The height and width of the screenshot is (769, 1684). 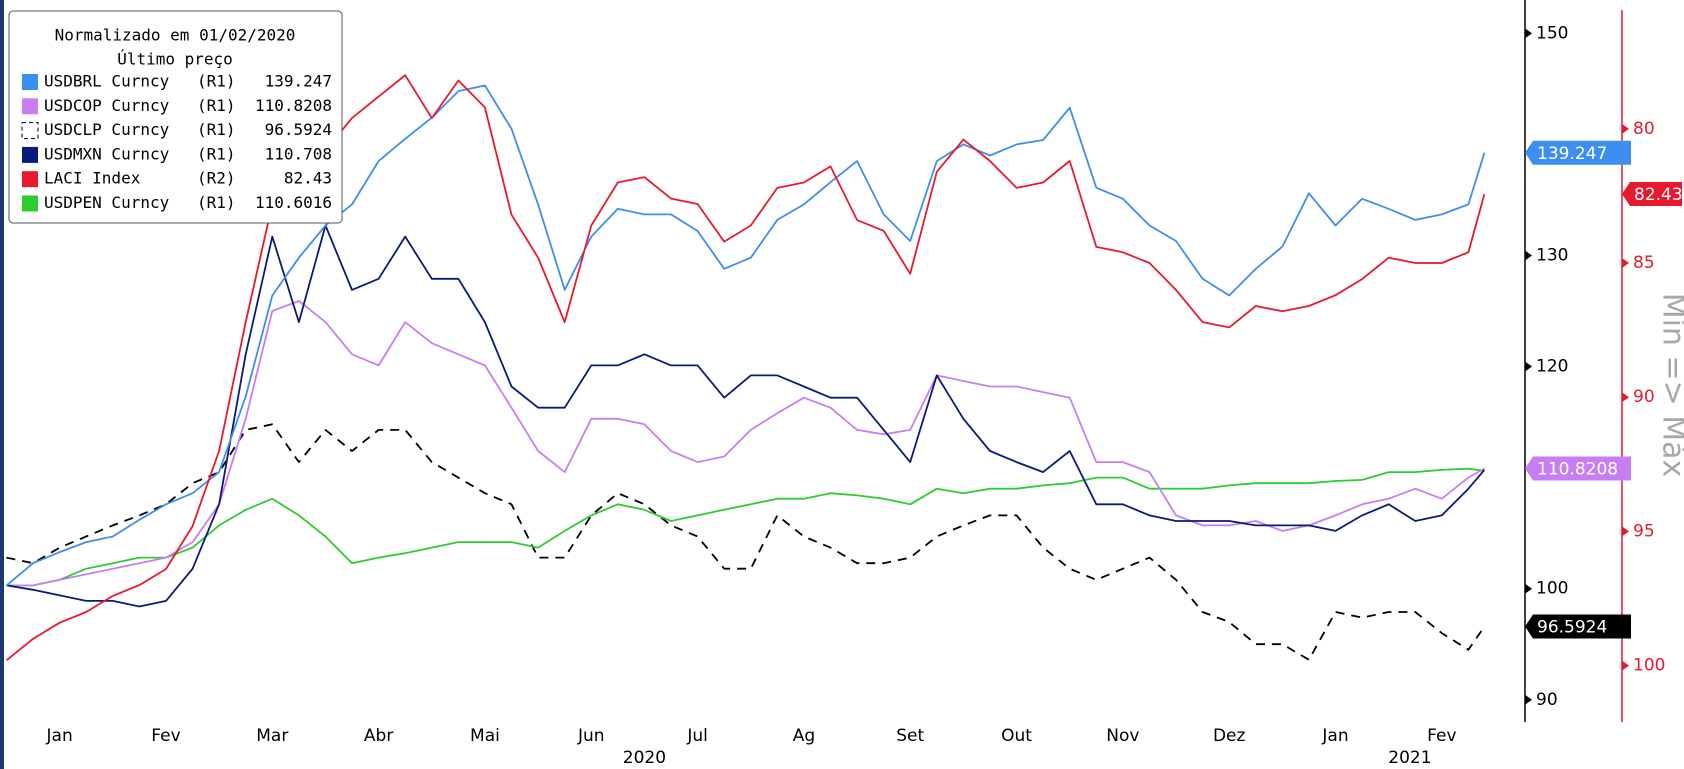 What do you see at coordinates (107, 81) in the screenshot?
I see `legend-label: USDBRL Curncy` at bounding box center [107, 81].